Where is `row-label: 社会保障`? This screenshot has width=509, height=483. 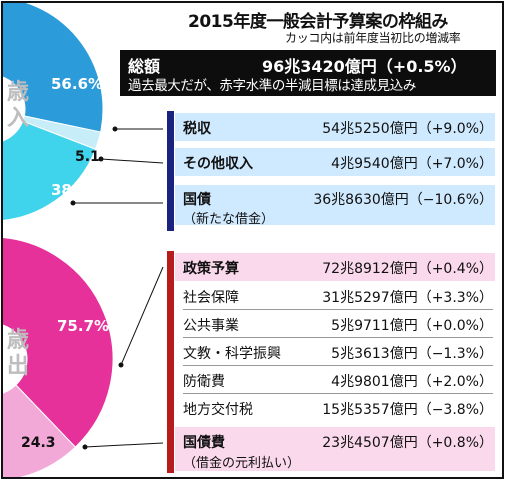 row-label: 社会保障 is located at coordinates (211, 298).